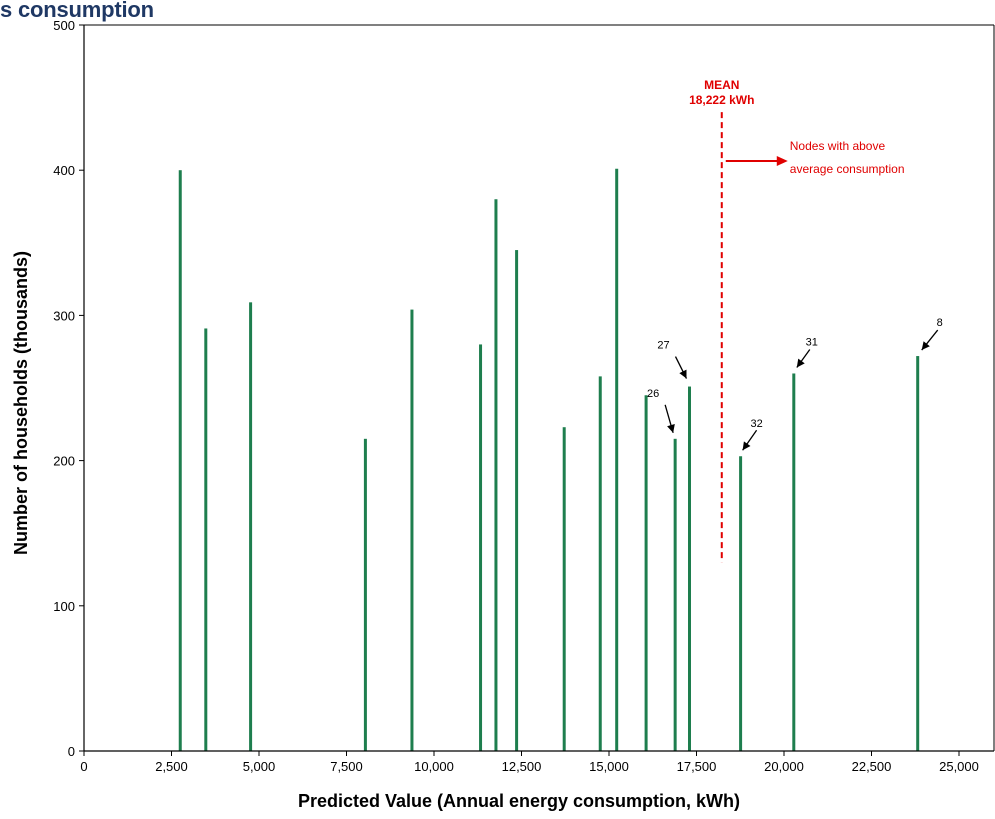 The image size is (995, 819). Describe the element at coordinates (756, 424) in the screenshot. I see `node-label: 32` at that location.